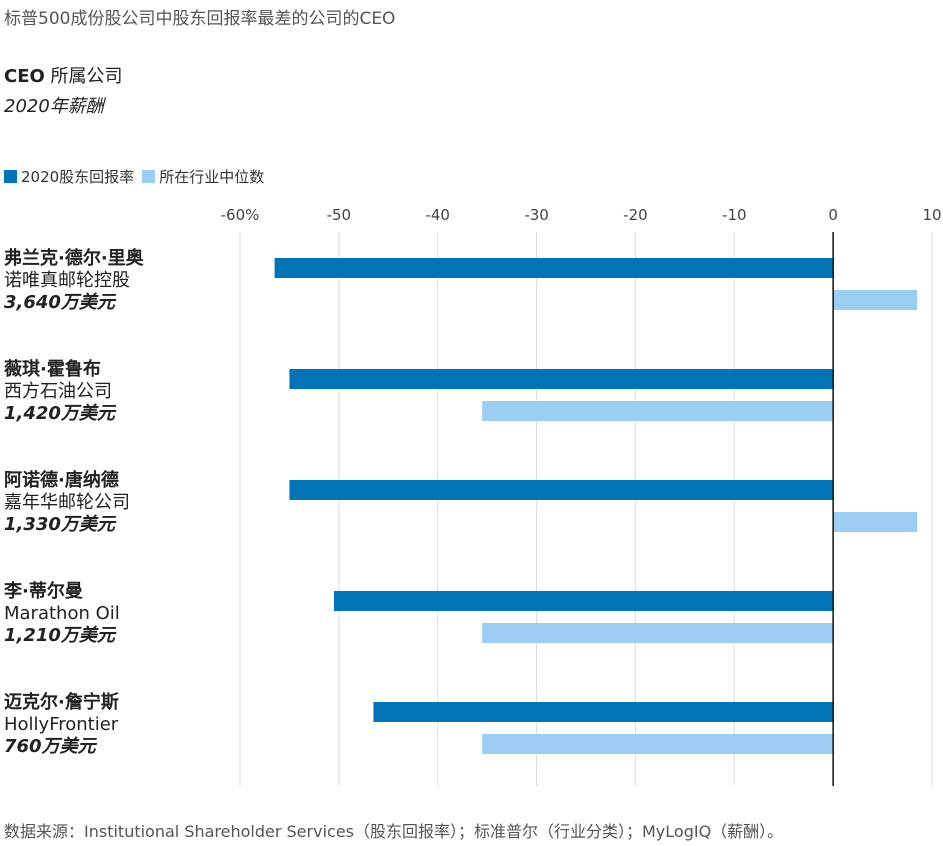 The image size is (943, 846). What do you see at coordinates (734, 215) in the screenshot?
I see `x-tick-label: -10` at bounding box center [734, 215].